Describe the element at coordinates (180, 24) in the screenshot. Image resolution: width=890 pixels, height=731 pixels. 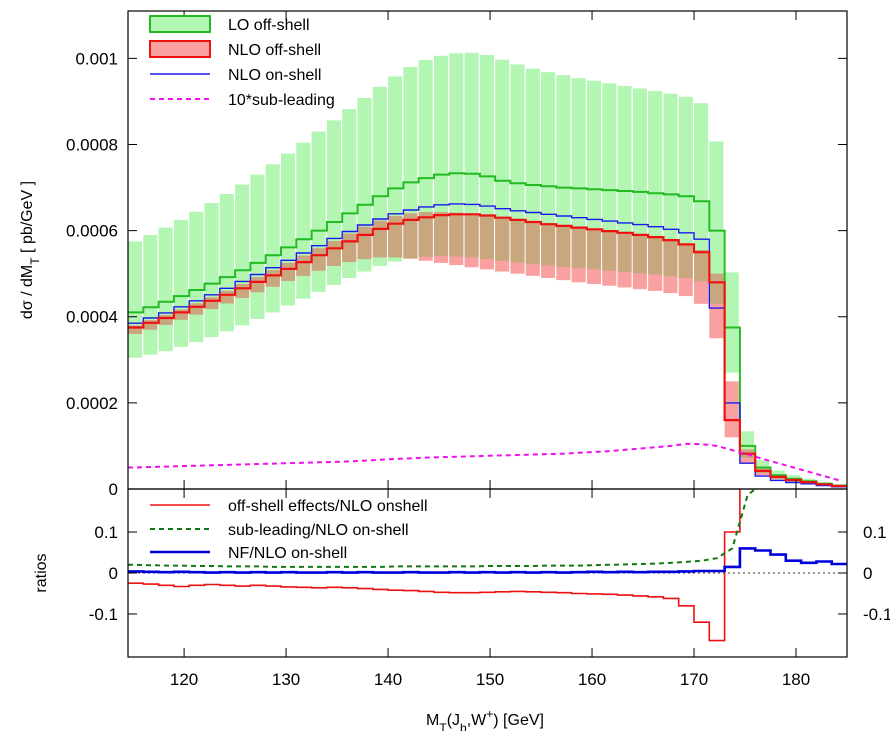
I see `legend-swatch` at that location.